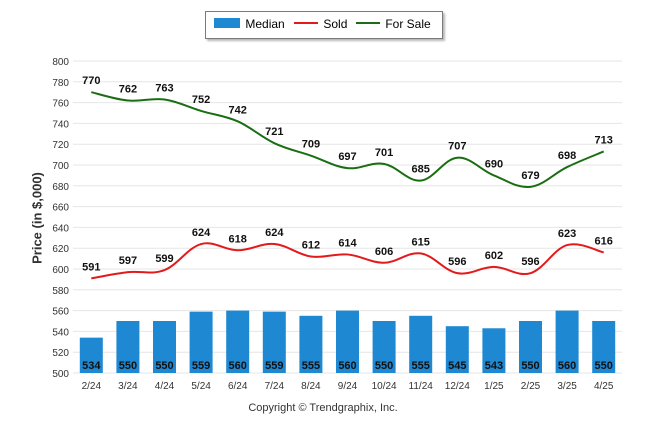 This screenshot has height=439, width=646. What do you see at coordinates (265, 24) in the screenshot?
I see `legend-label-median: Median` at bounding box center [265, 24].